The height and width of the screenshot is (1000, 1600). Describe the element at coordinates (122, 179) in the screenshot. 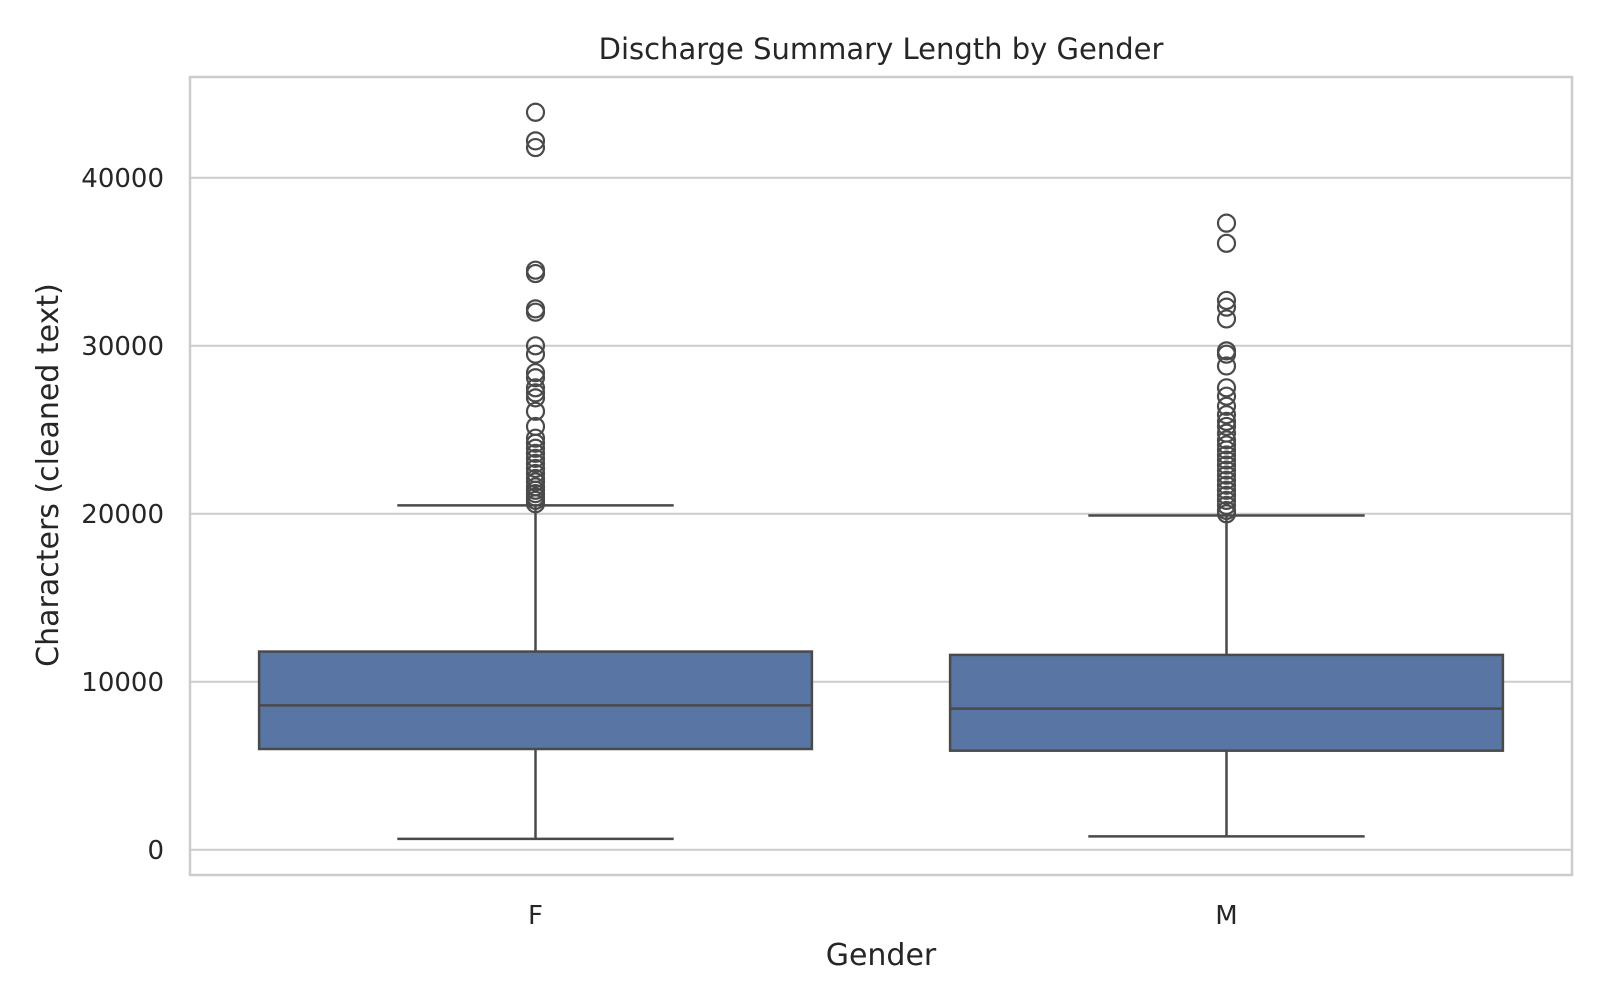

I see `y-tick-label: 40000` at that location.